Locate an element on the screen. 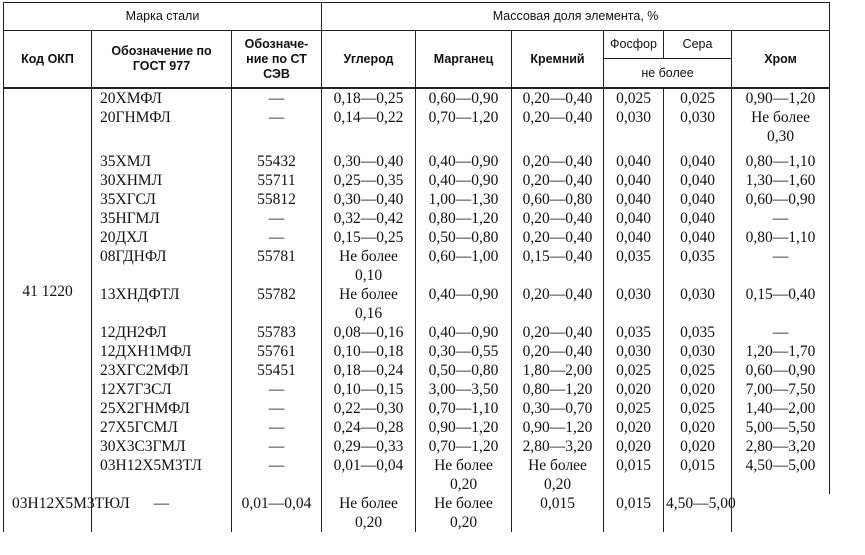  chromium-cell: 7,00—7,50 is located at coordinates (780, 389).